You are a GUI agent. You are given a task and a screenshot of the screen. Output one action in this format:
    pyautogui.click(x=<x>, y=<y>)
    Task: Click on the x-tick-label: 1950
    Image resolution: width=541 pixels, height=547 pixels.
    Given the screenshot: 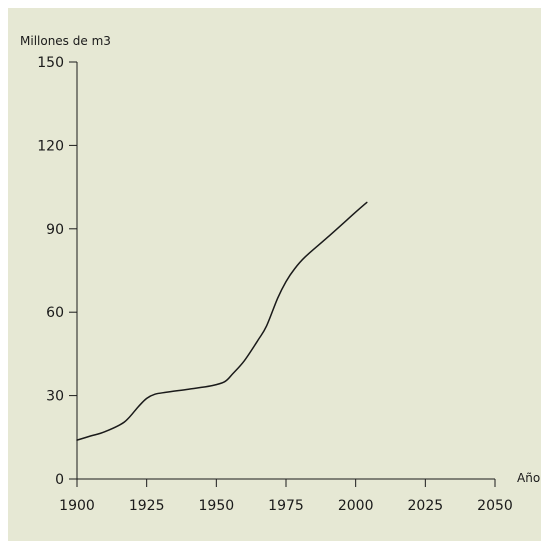 What is the action you would take?
    pyautogui.click(x=217, y=506)
    